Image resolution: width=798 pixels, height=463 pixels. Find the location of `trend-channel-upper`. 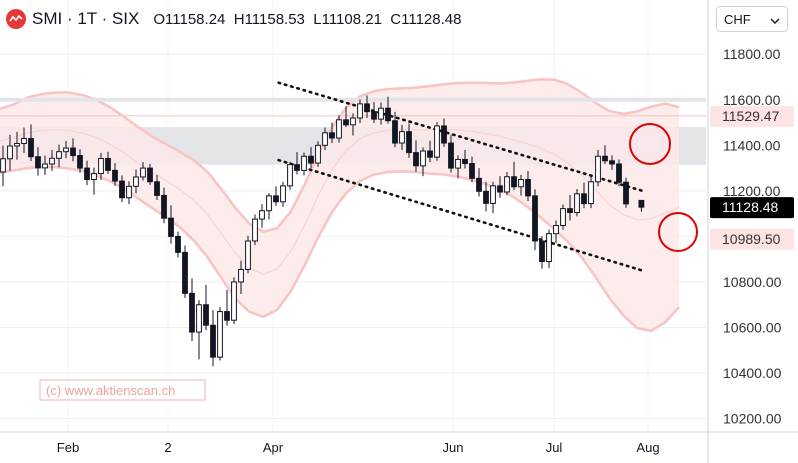

trend-channel-upper is located at coordinates (460, 137).